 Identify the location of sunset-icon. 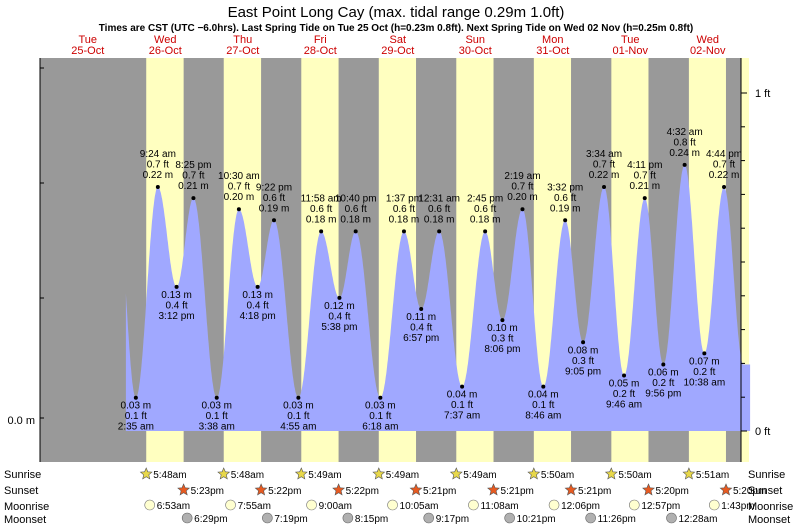
(493, 489).